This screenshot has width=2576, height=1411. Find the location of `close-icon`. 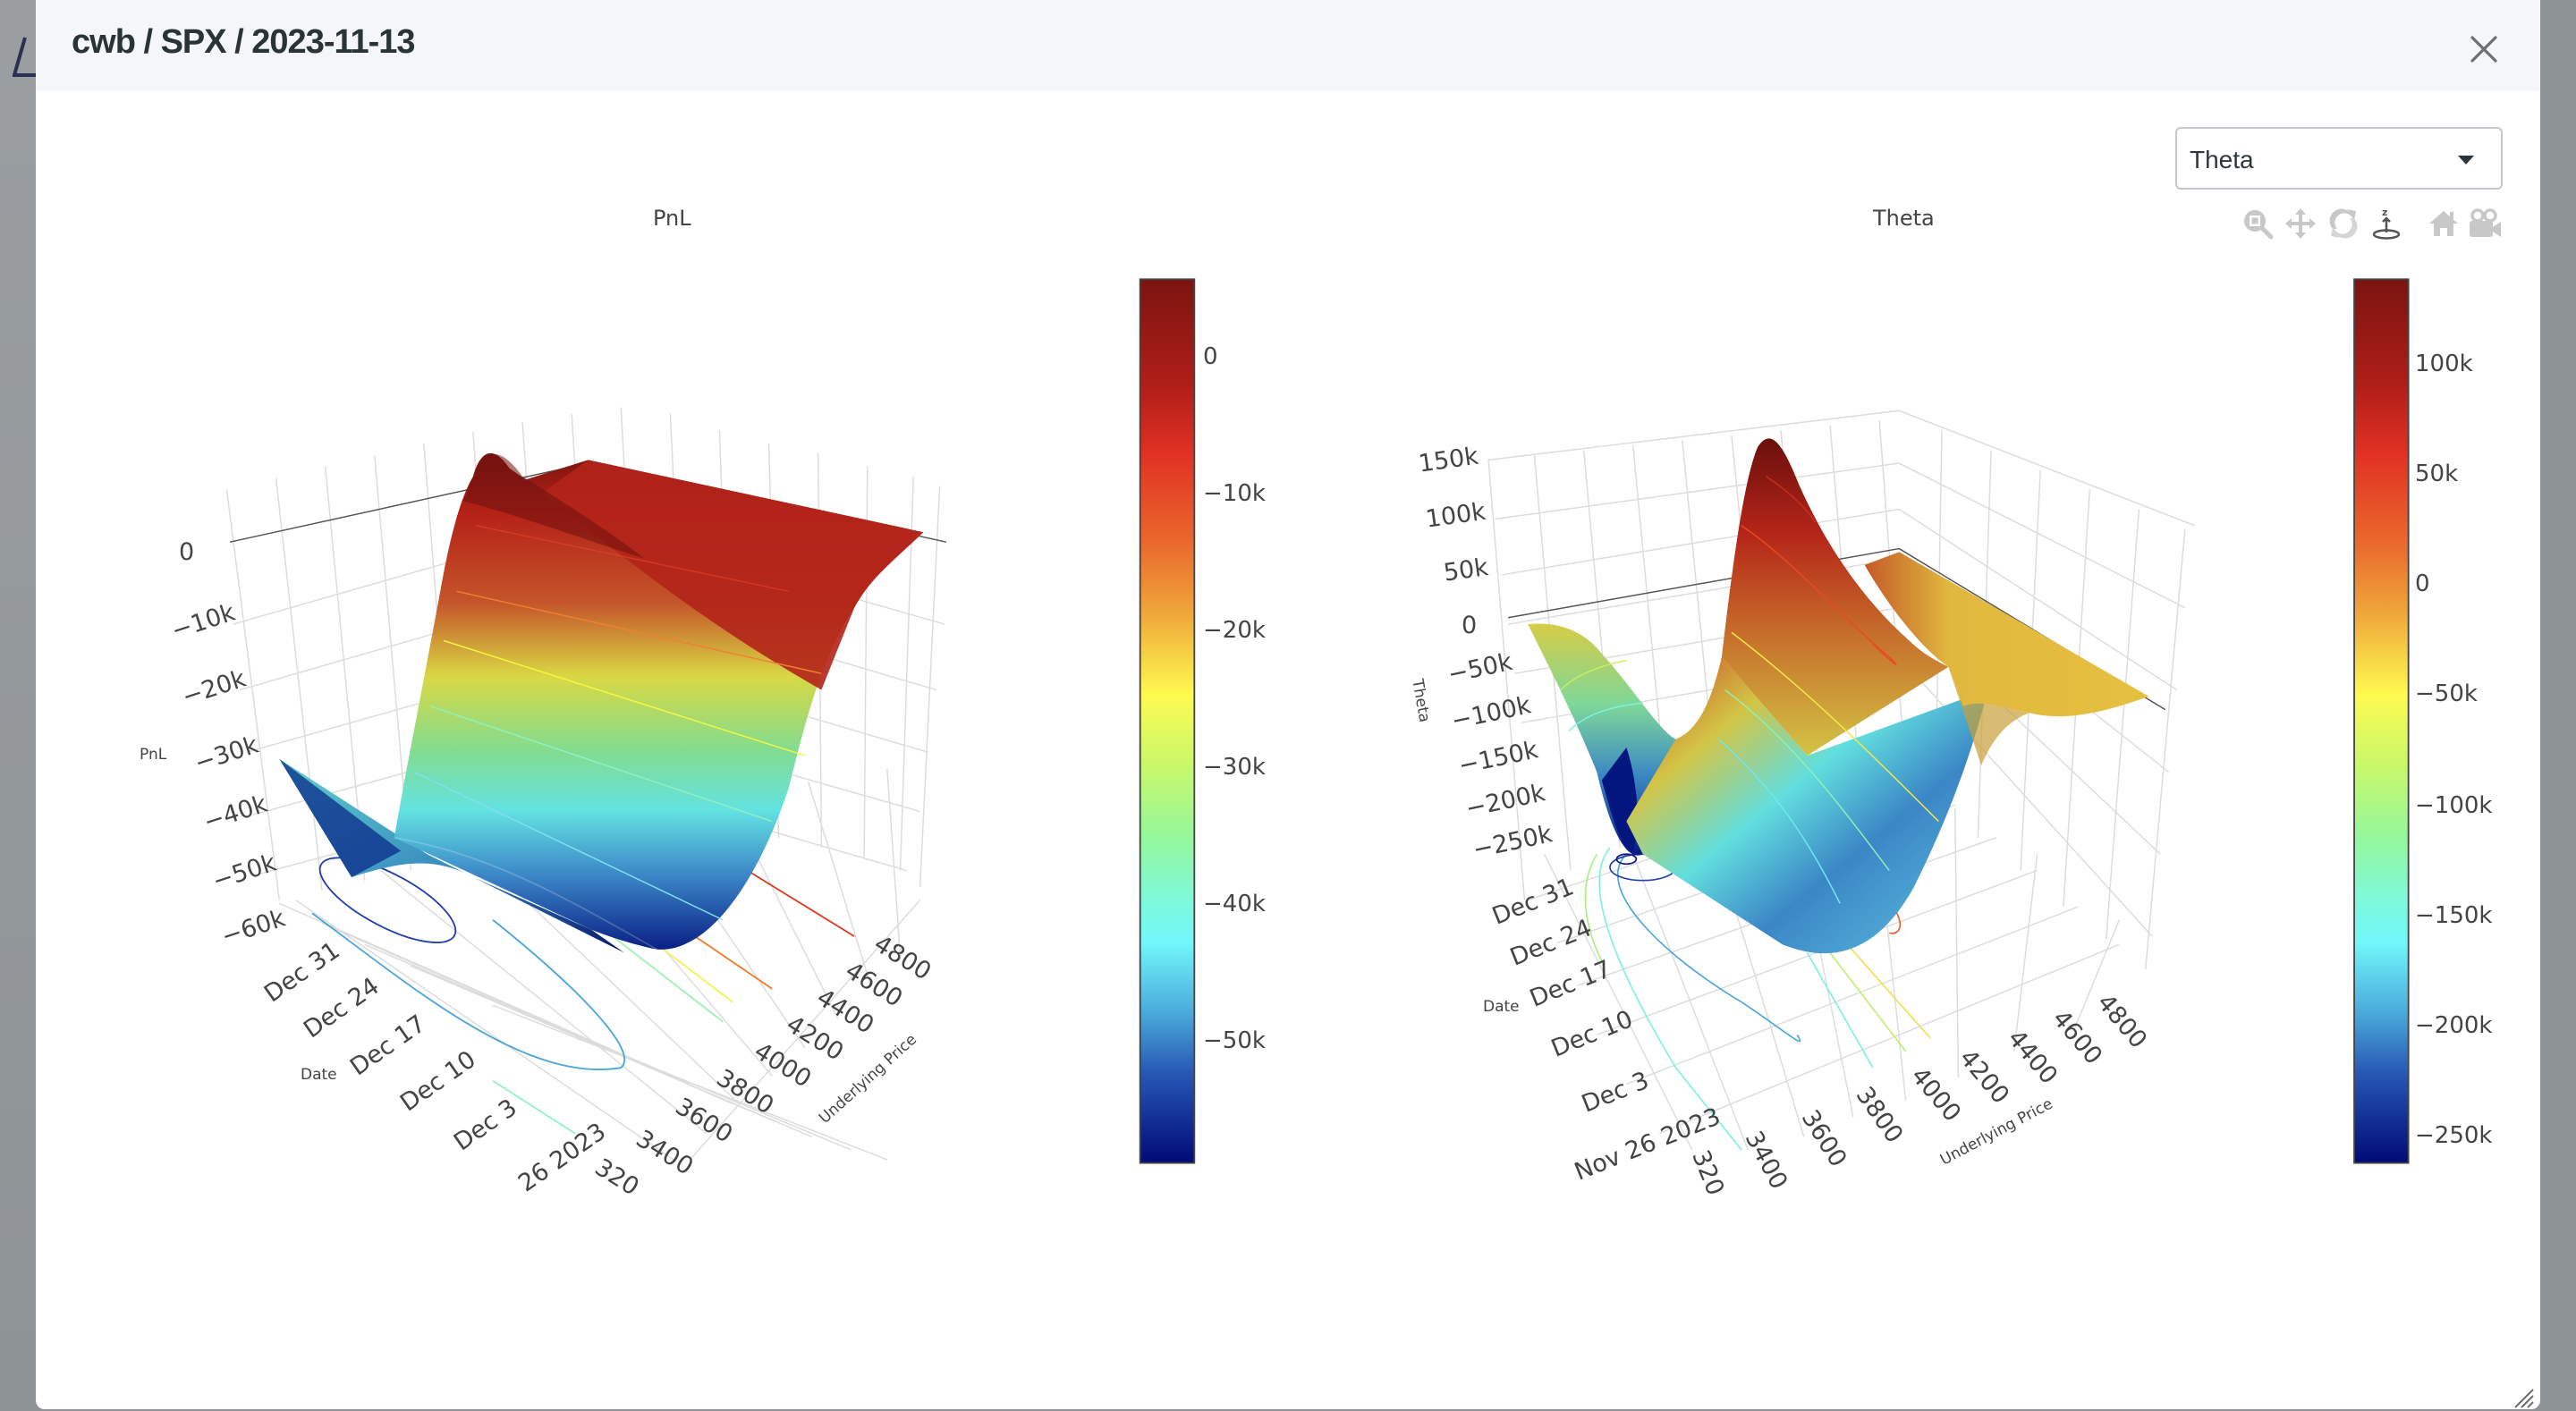

close-icon is located at coordinates (2483, 49).